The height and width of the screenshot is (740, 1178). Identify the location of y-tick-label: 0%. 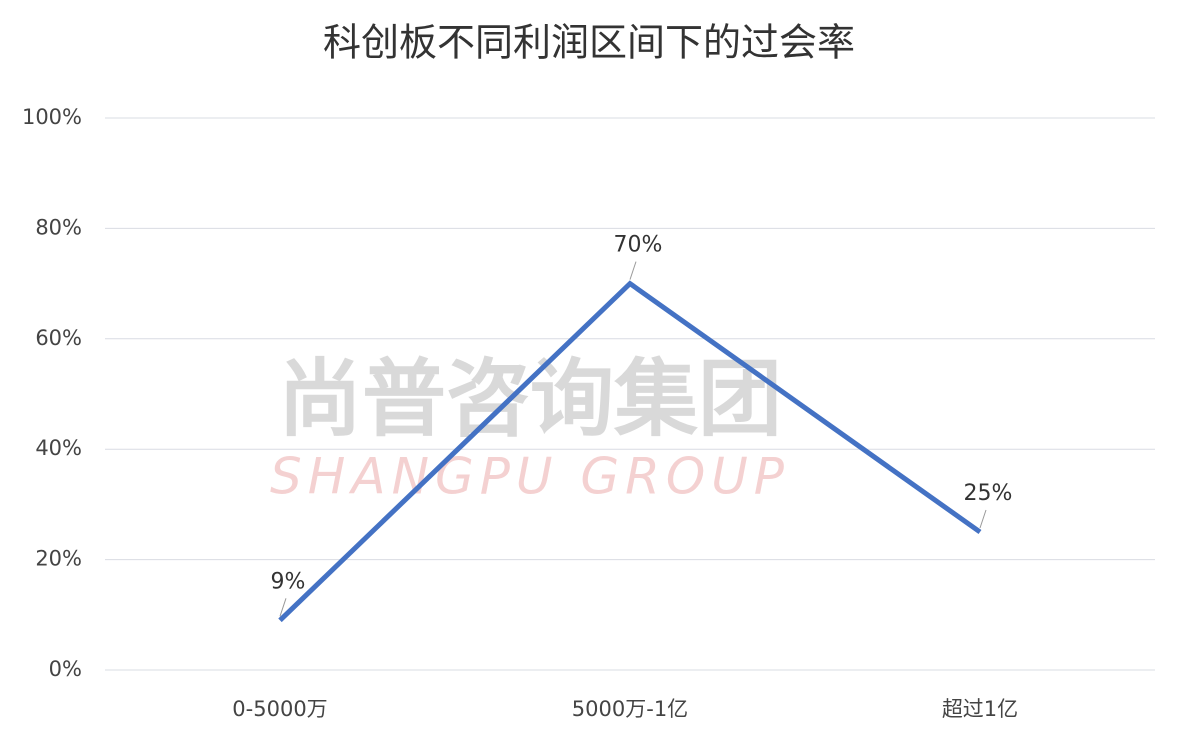
(65, 669).